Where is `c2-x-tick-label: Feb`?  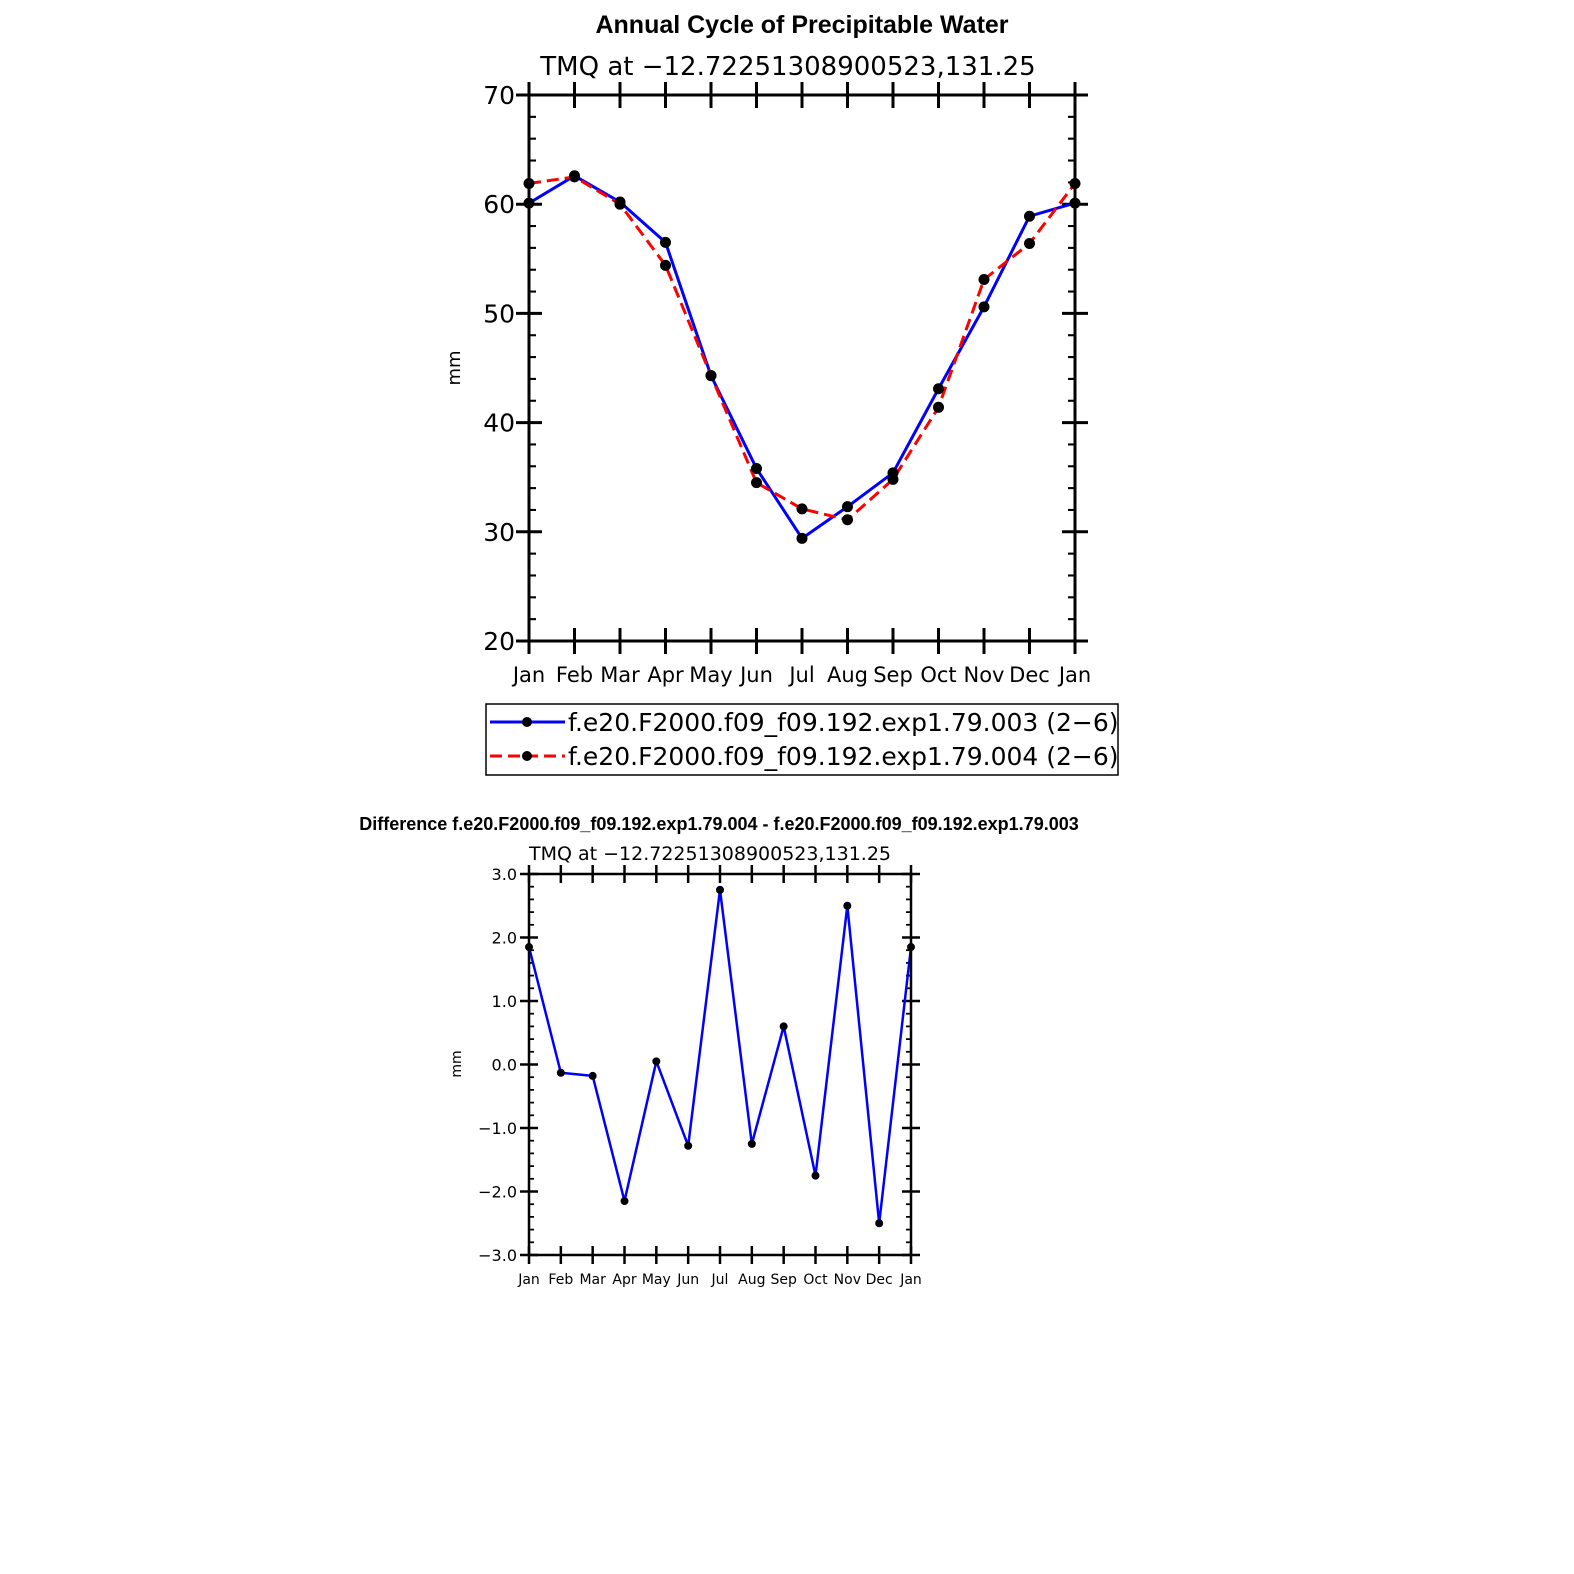
c2-x-tick-label: Feb is located at coordinates (560, 1280).